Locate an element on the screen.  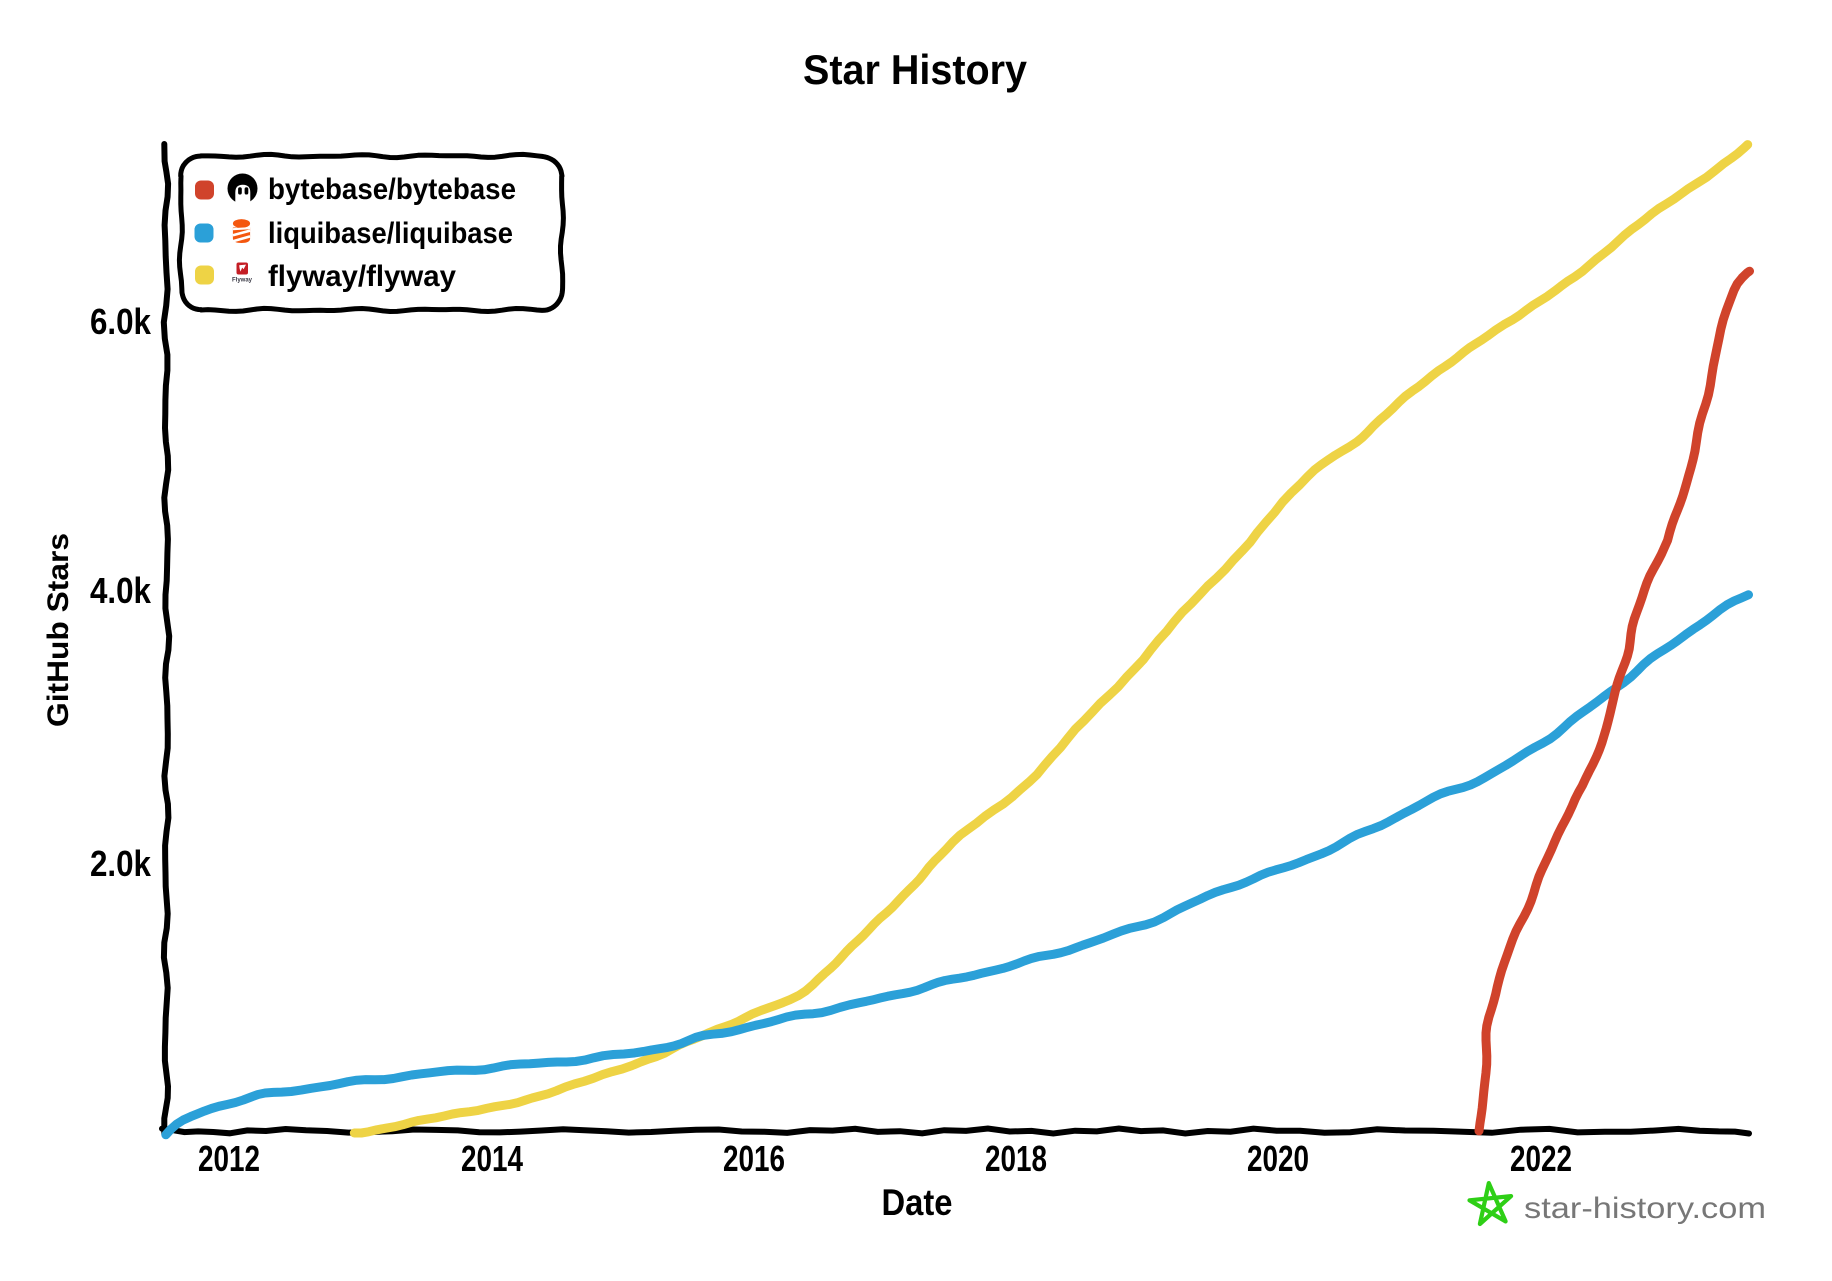
svg-text: 2018 is located at coordinates (1016, 1158).